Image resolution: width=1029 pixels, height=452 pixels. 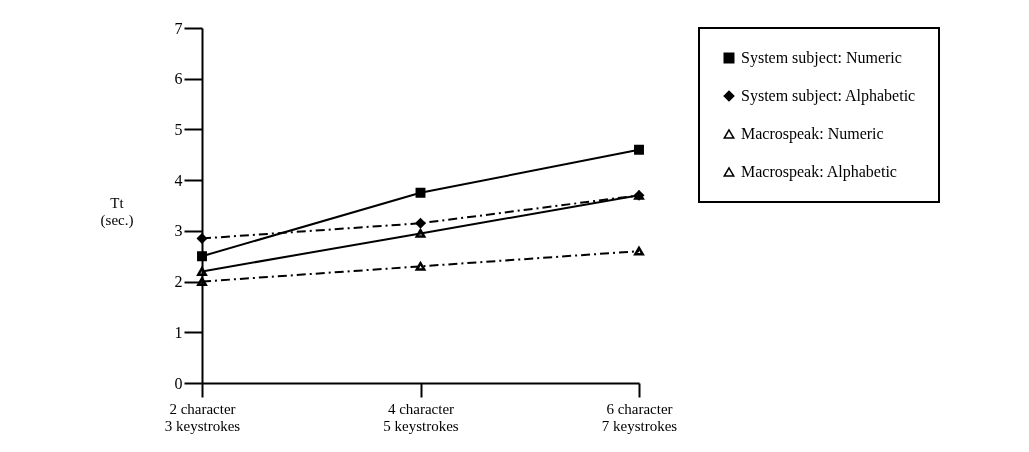 What do you see at coordinates (178, 383) in the screenshot?
I see `y-tick-label: 0` at bounding box center [178, 383].